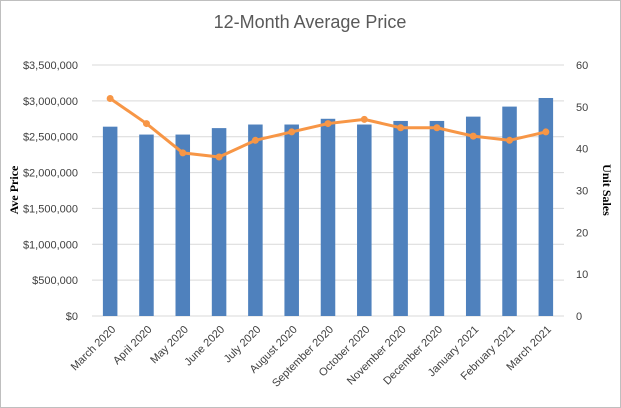 This screenshot has width=621, height=408. What do you see at coordinates (72, 317) in the screenshot?
I see `y-tick-label: $0` at bounding box center [72, 317].